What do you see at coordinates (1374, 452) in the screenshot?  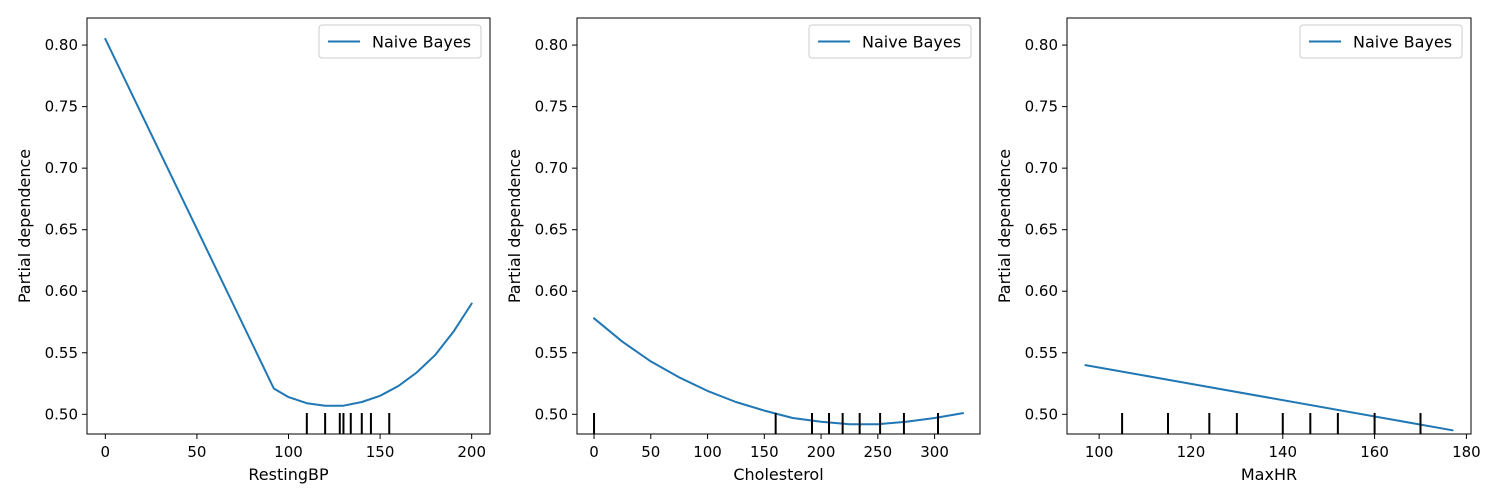 I see `x-tick-label: 160` at bounding box center [1374, 452].